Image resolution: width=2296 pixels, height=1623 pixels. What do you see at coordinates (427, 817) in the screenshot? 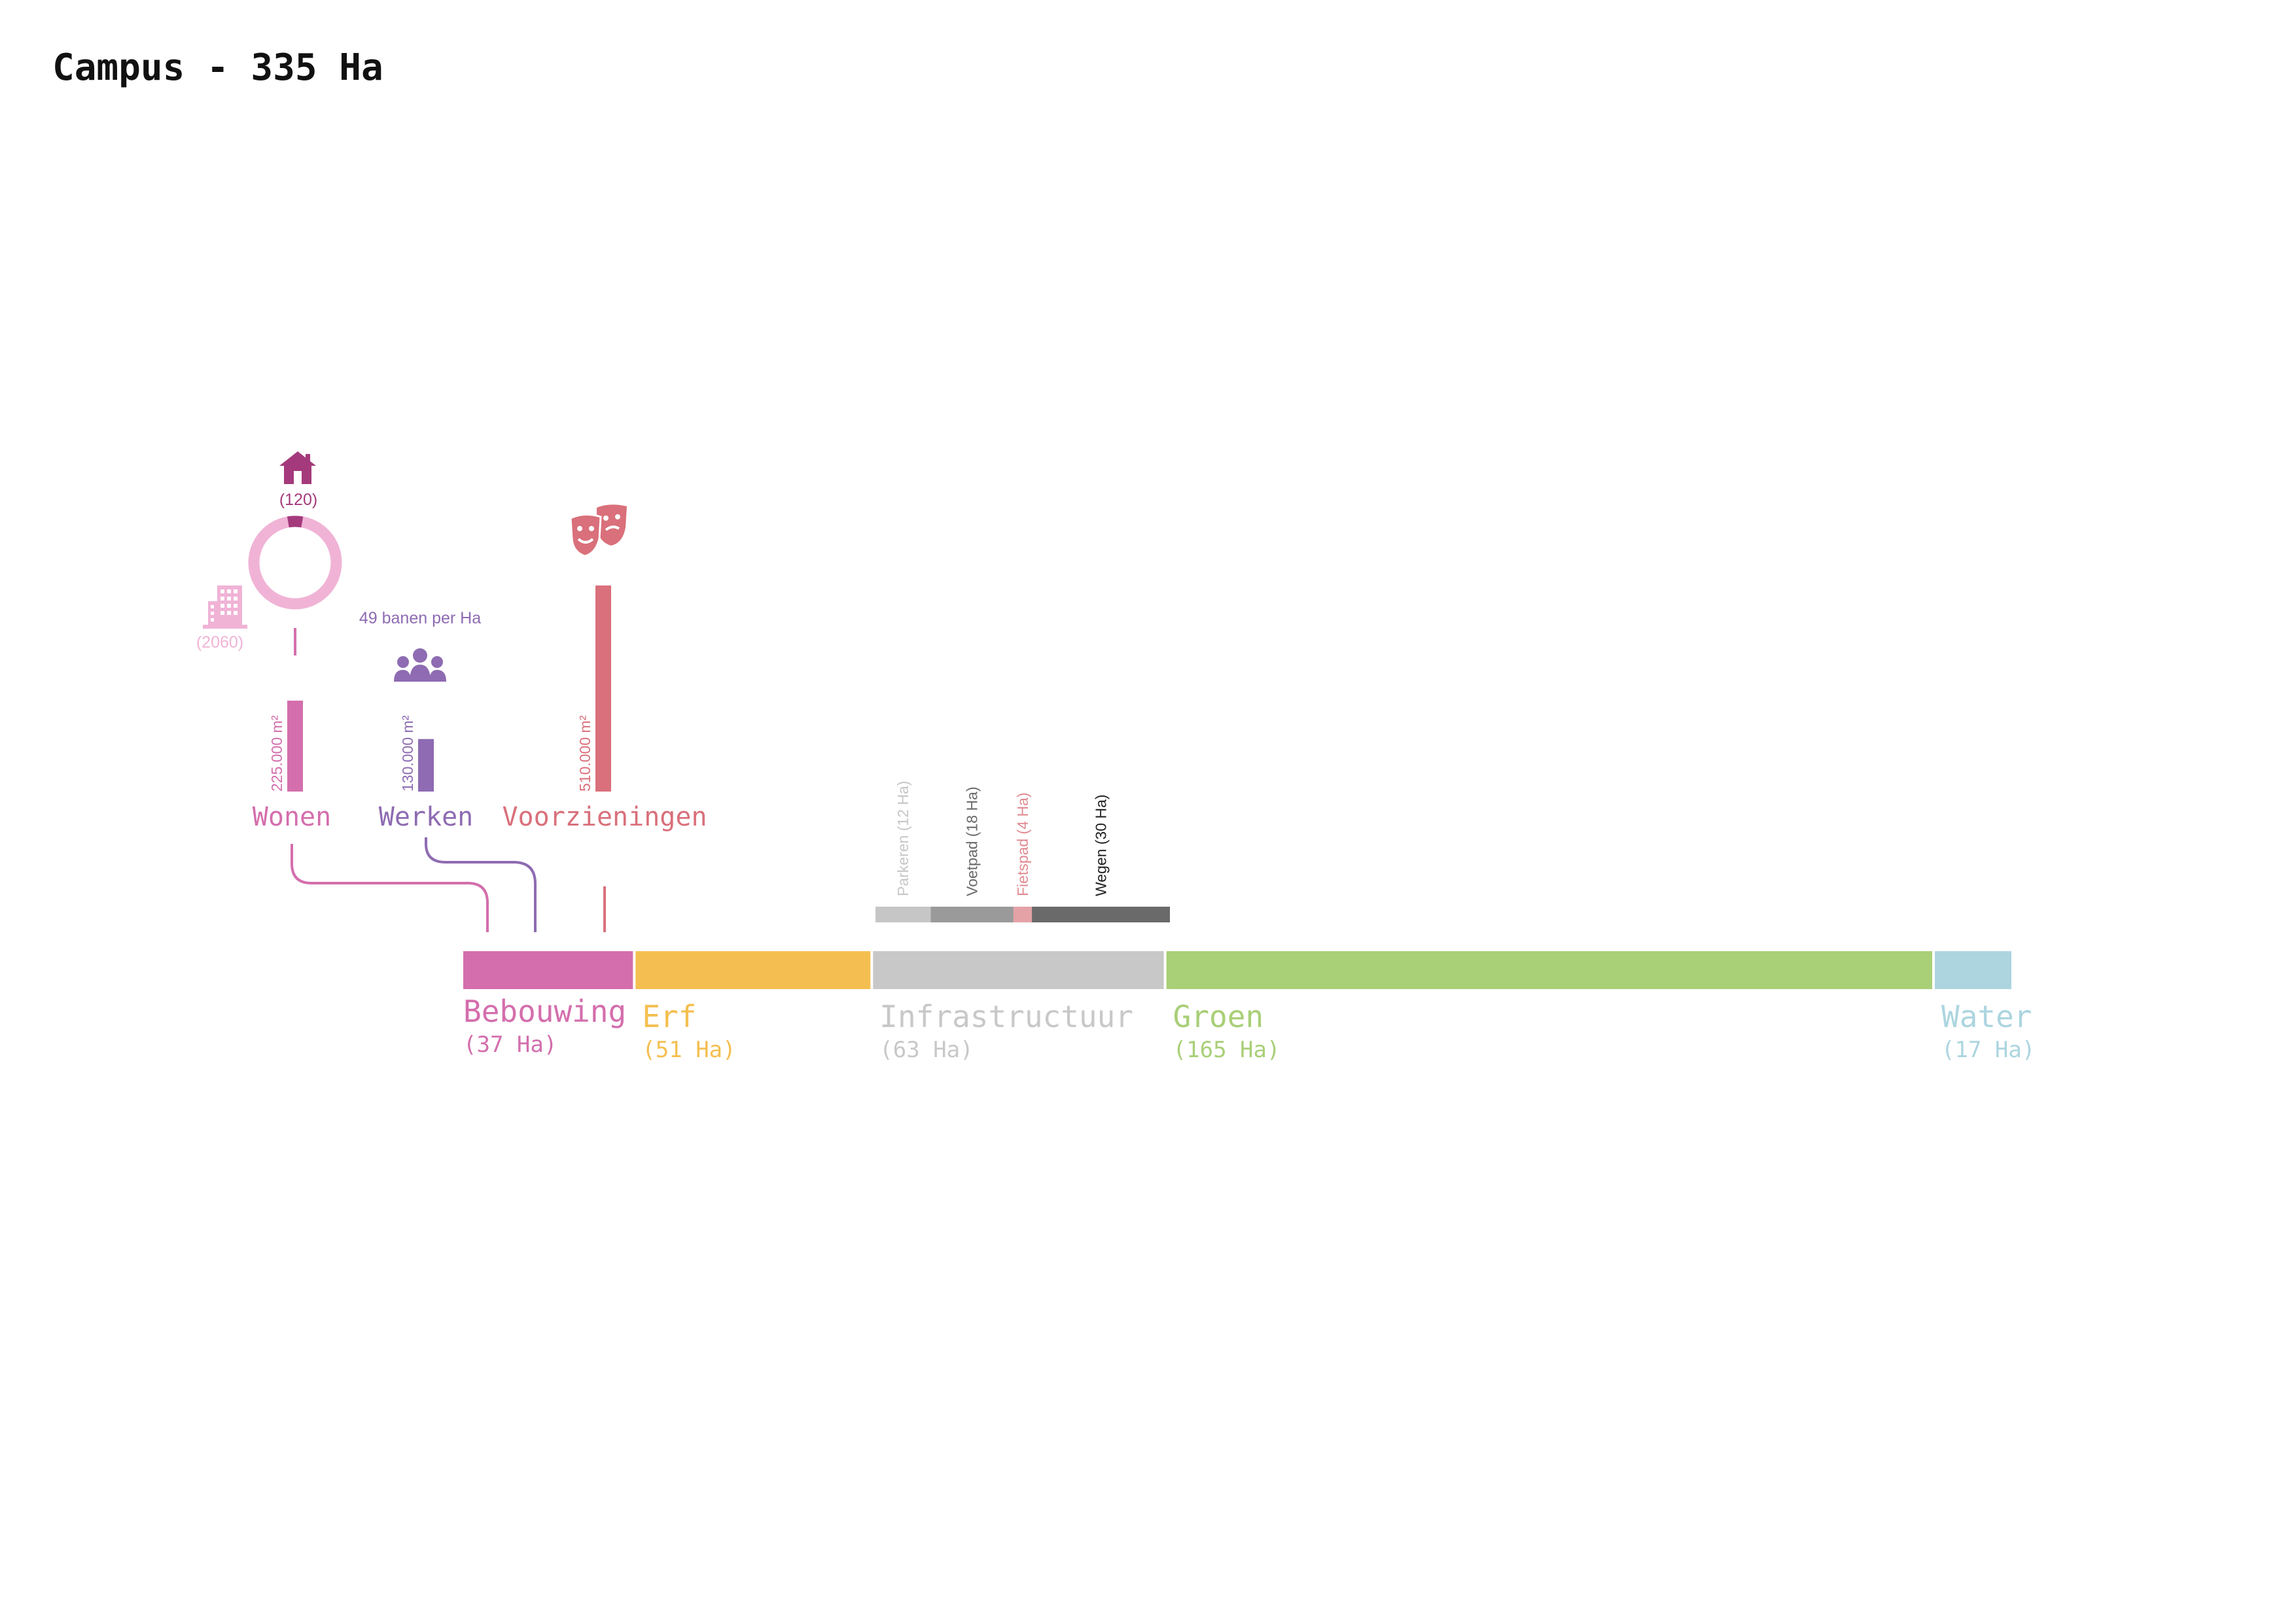
I see `use-label-werken: Werken` at bounding box center [427, 817].